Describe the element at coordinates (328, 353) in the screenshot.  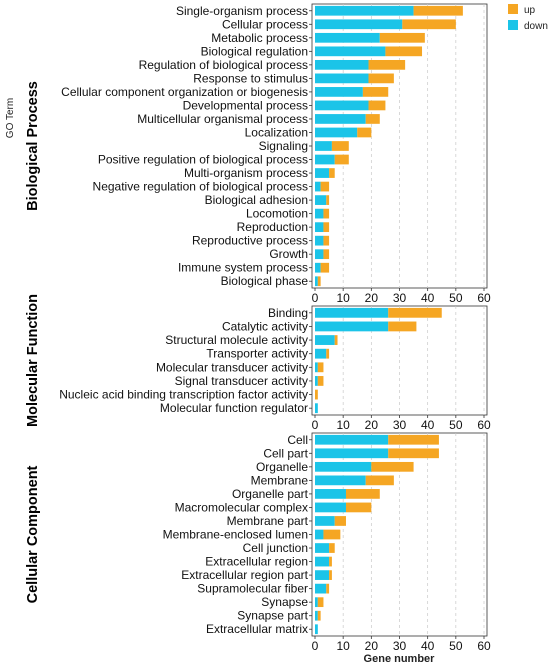
I see `bar-up-transporter-activity` at that location.